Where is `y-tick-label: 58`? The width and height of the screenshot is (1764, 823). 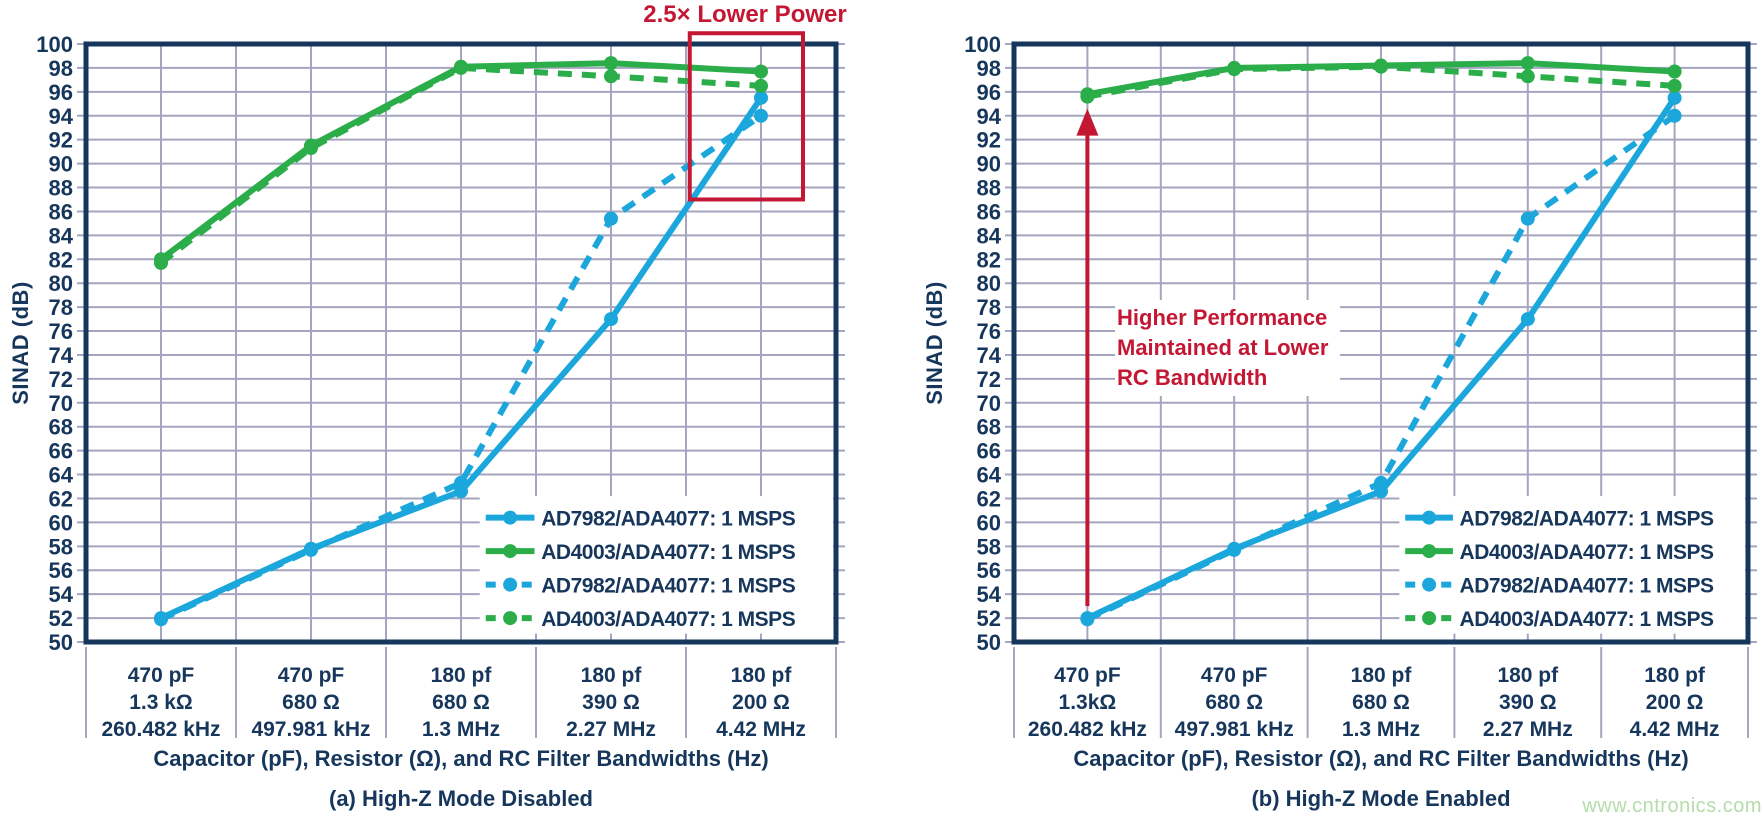
y-tick-label: 58 is located at coordinates (989, 546).